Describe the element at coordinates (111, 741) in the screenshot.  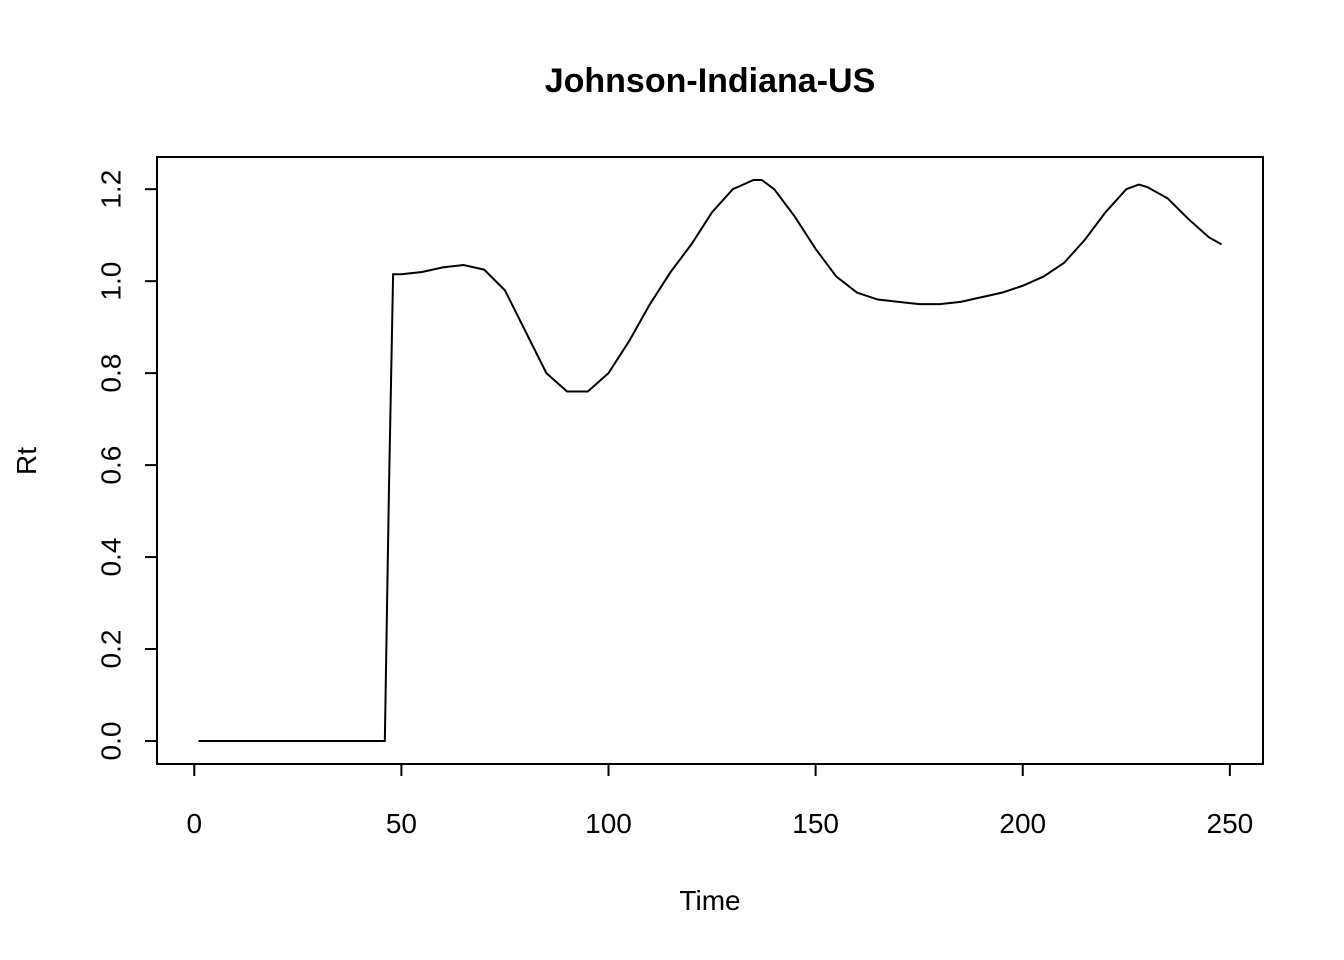
I see `y-tick-label: 0.0` at that location.